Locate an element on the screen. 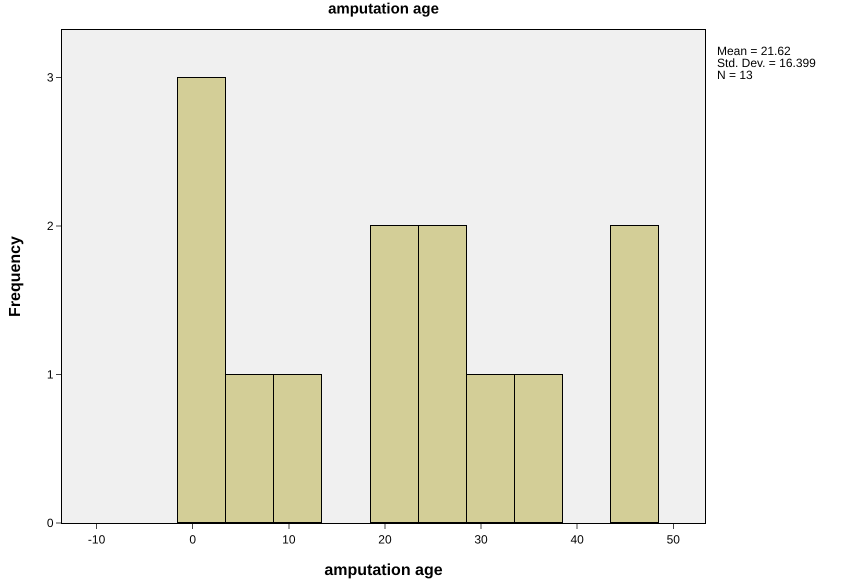 This screenshot has width=853, height=579. text: Mean = 21.62 is located at coordinates (754, 51).